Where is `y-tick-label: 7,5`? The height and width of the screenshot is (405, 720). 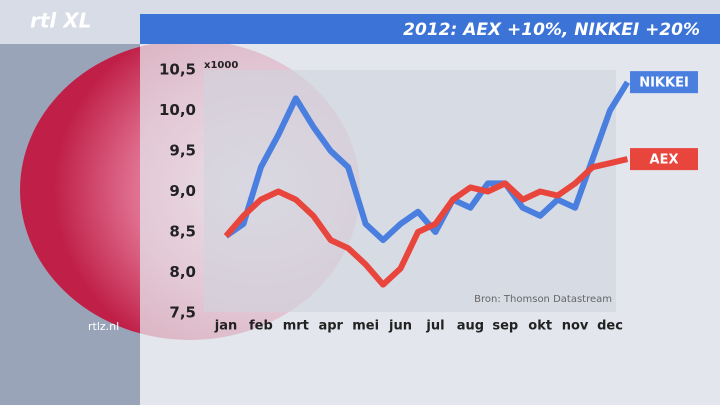
y-tick-label: 7,5 is located at coordinates (182, 313).